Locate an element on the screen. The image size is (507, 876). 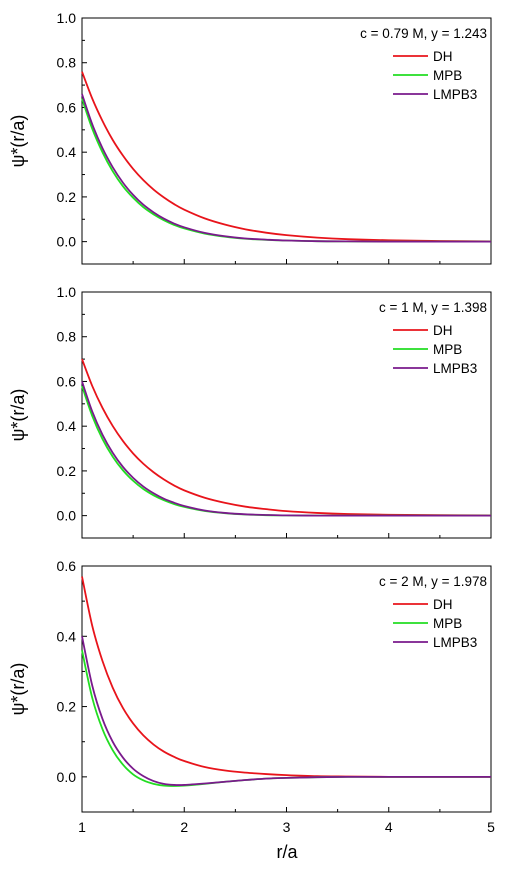
x-tick-label: 5 is located at coordinates (491, 827).